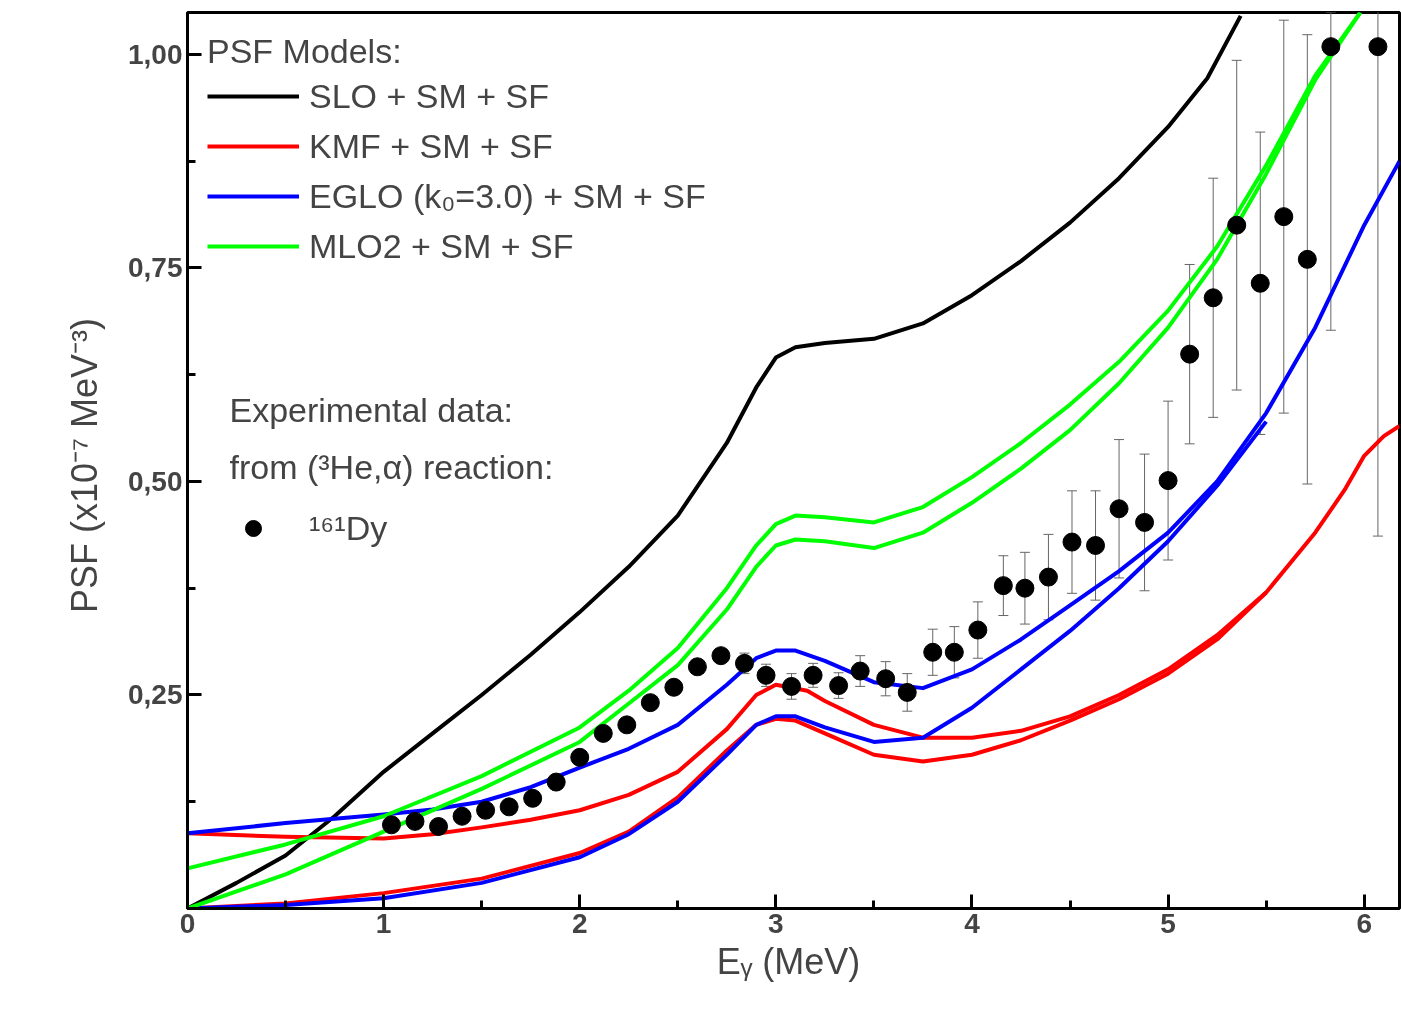 This screenshot has height=1028, width=1401. What do you see at coordinates (305, 51) in the screenshot?
I see `legend-title: PSF Models:` at bounding box center [305, 51].